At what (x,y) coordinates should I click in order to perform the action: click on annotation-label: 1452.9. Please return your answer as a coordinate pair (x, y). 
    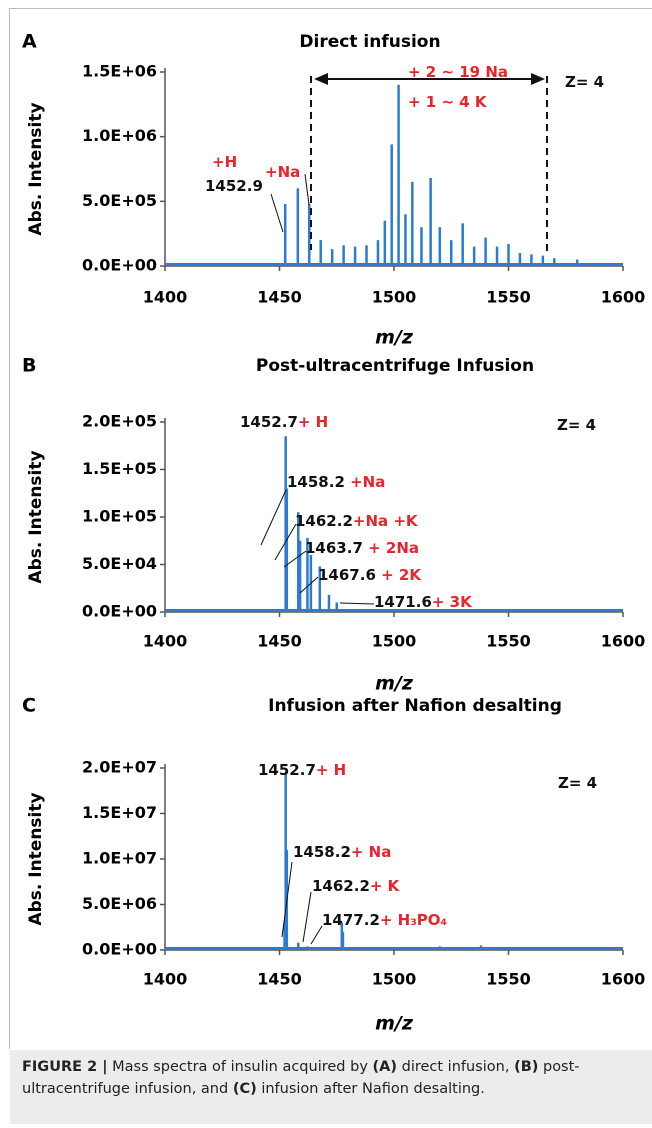
    Looking at the image, I should click on (234, 186).